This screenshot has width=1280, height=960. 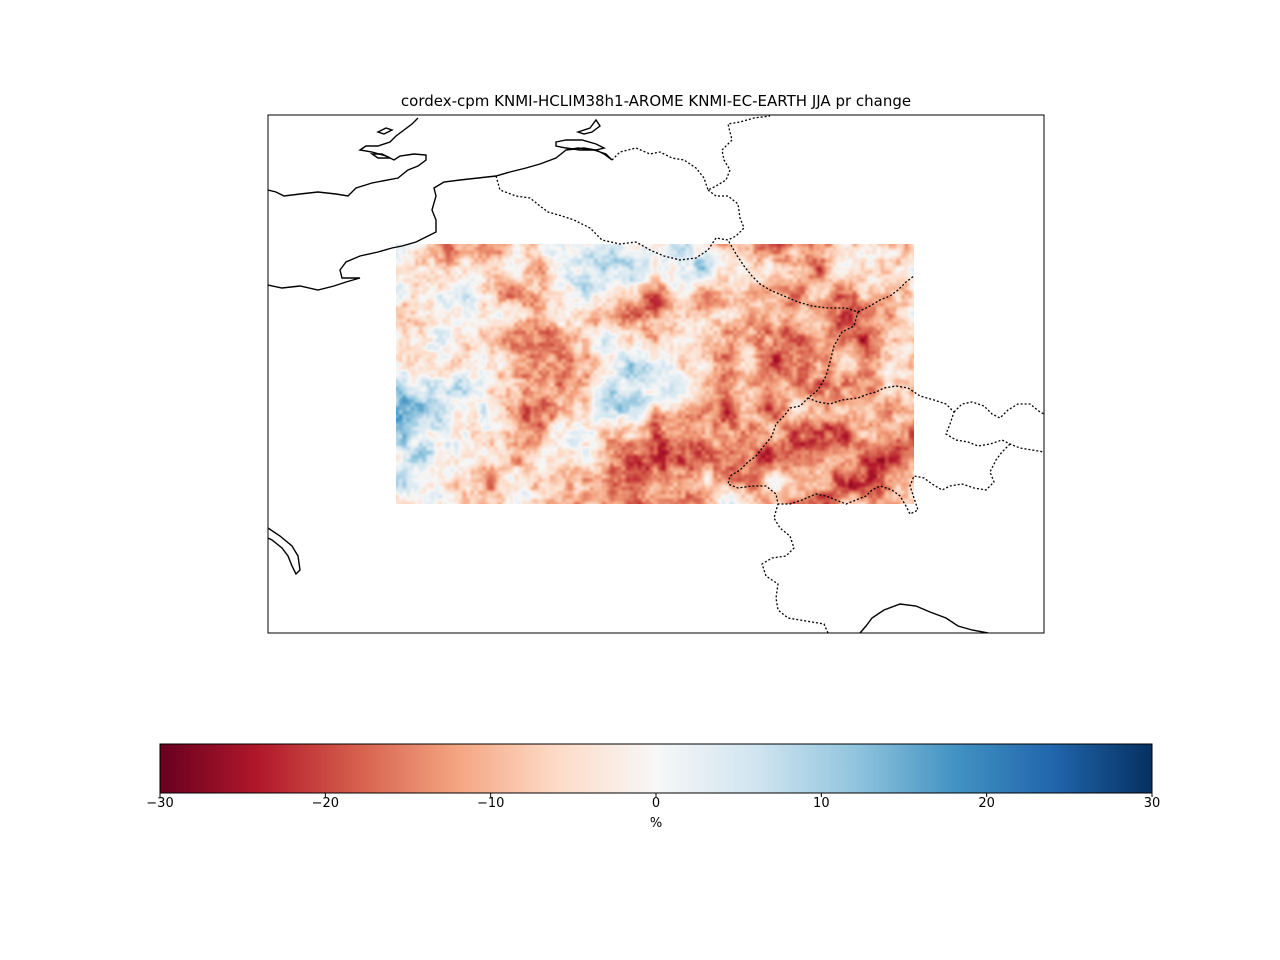 What do you see at coordinates (656, 795) in the screenshot?
I see `colorbar-ticks` at bounding box center [656, 795].